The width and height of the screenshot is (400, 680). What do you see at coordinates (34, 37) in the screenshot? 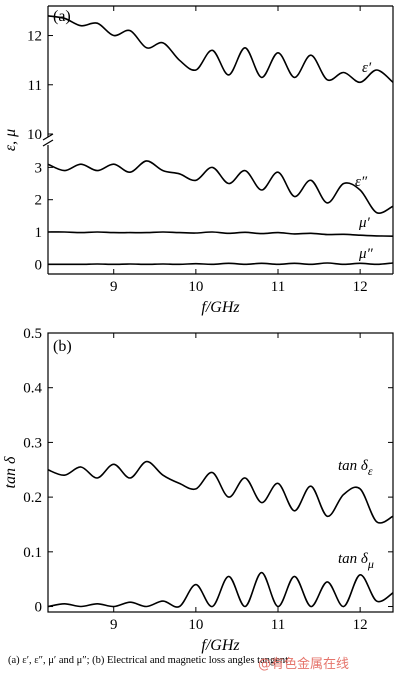
I see `y-tick-label: 12` at bounding box center [34, 37].